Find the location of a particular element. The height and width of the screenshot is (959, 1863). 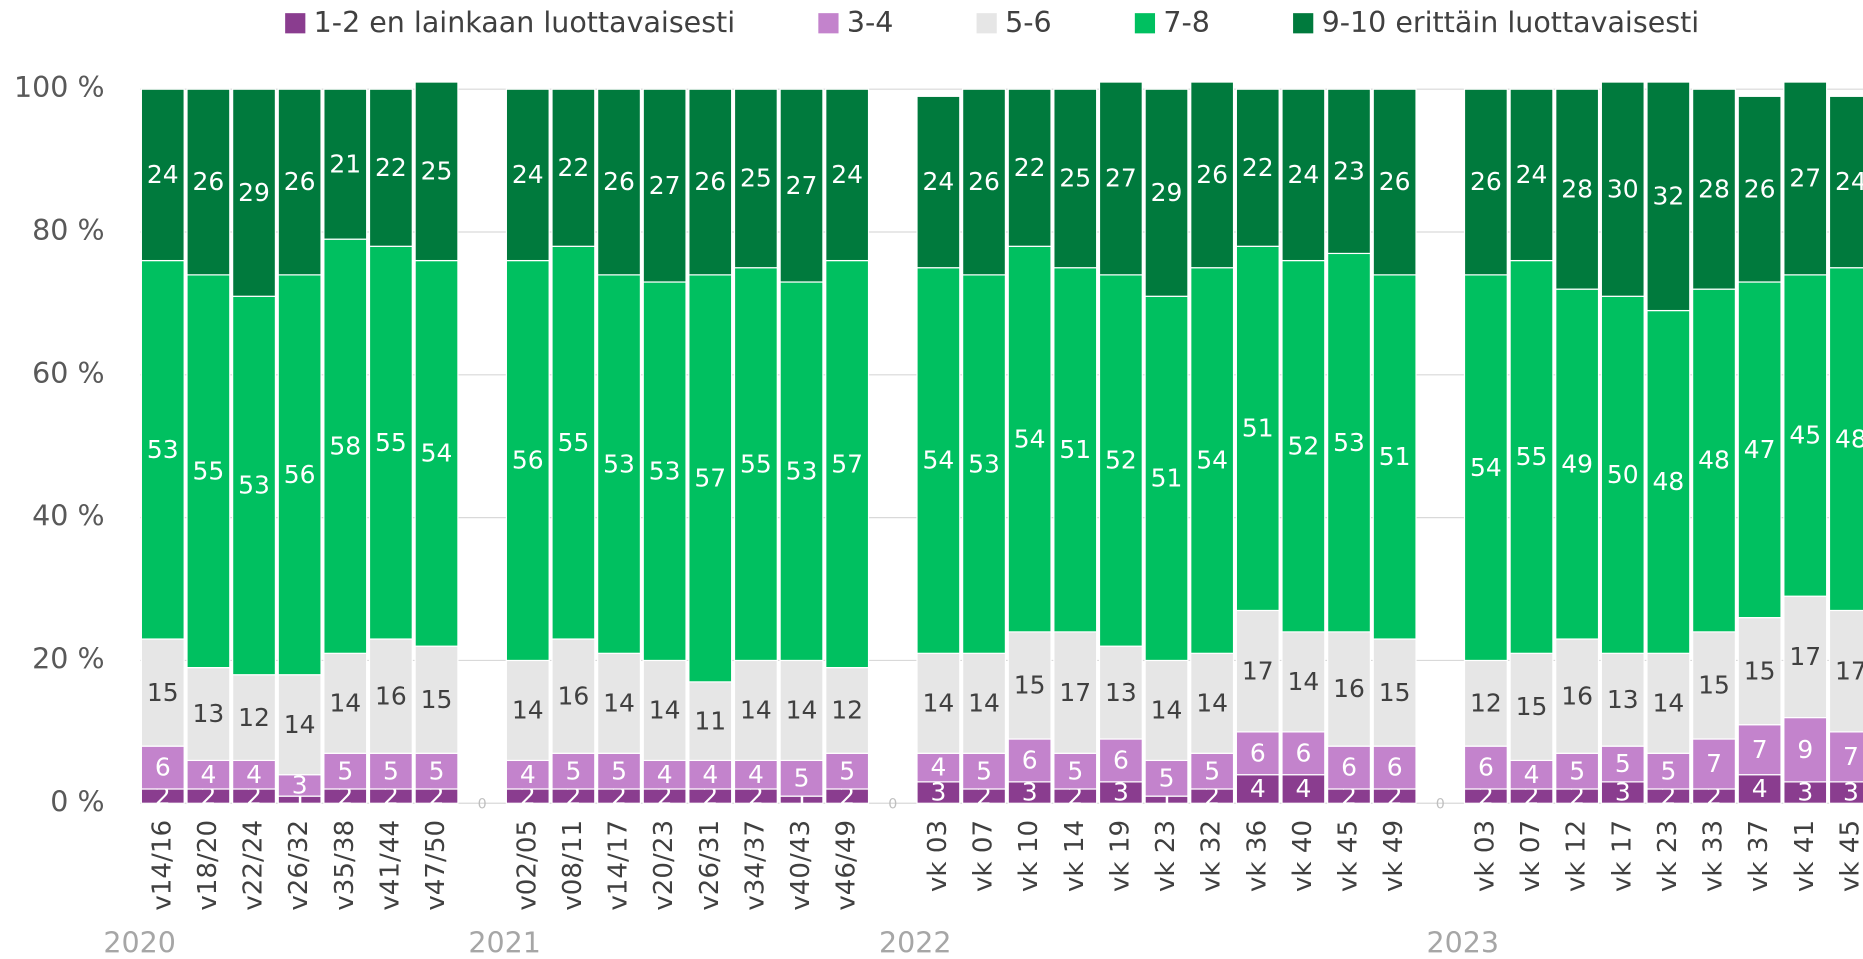

x-tick-label: v14/17 is located at coordinates (619, 865).